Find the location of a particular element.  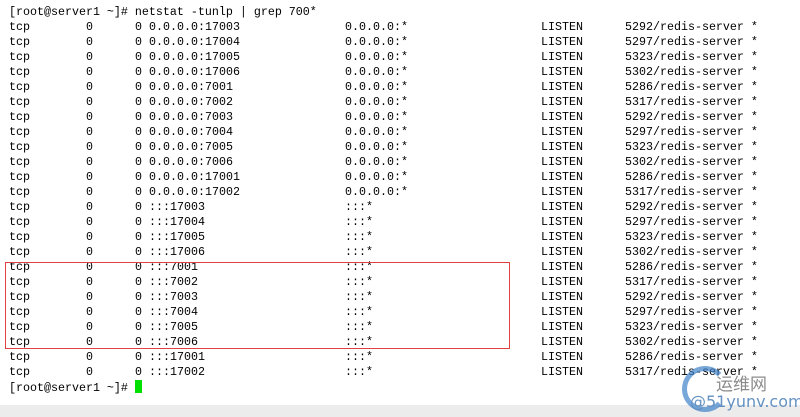

local-address: 0.0.0.0:7005 is located at coordinates (191, 147).